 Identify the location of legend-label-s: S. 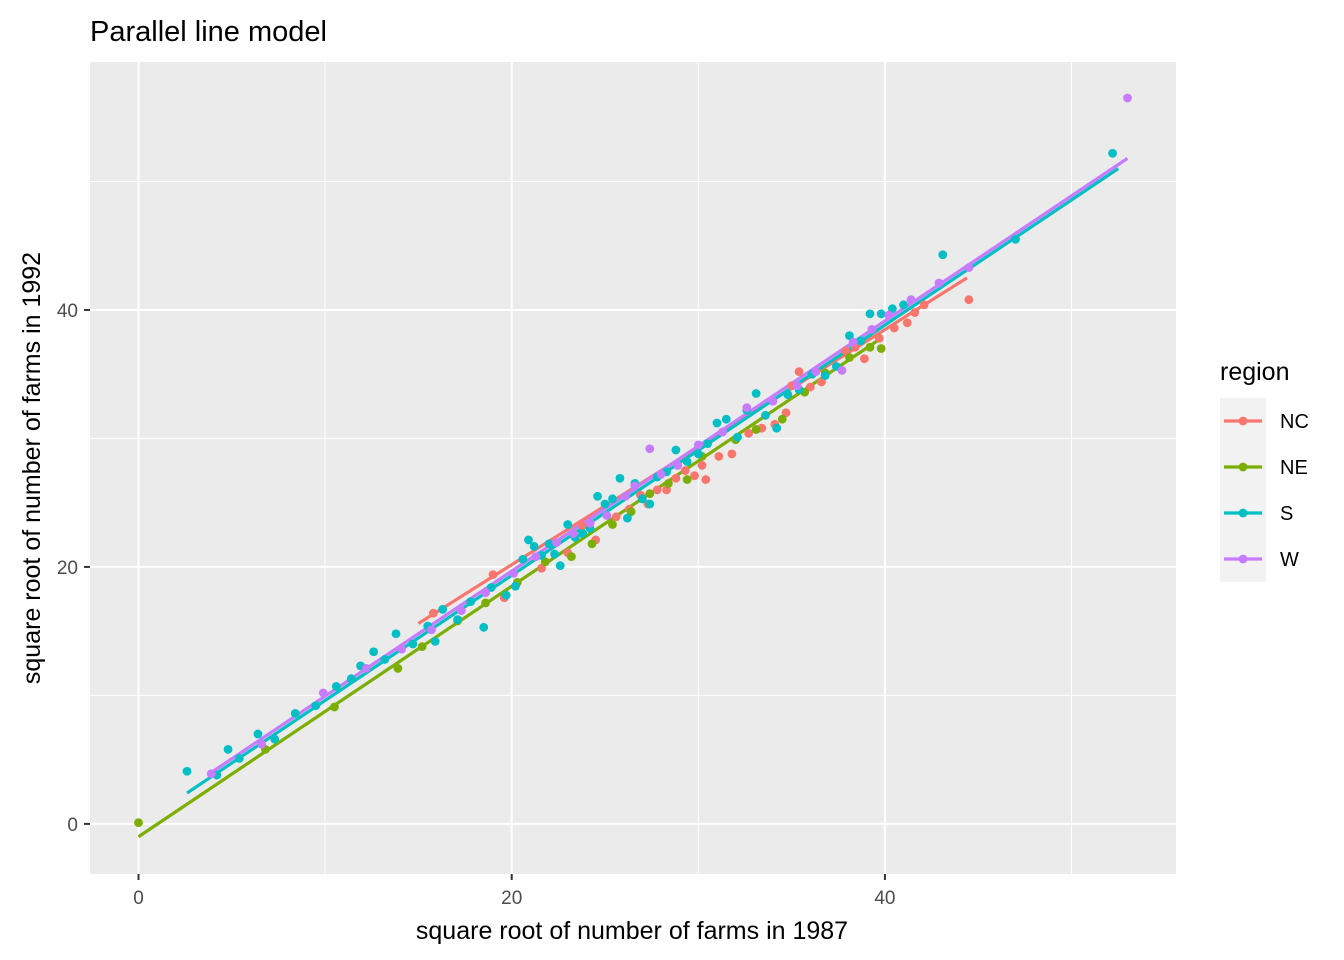
(1286, 514).